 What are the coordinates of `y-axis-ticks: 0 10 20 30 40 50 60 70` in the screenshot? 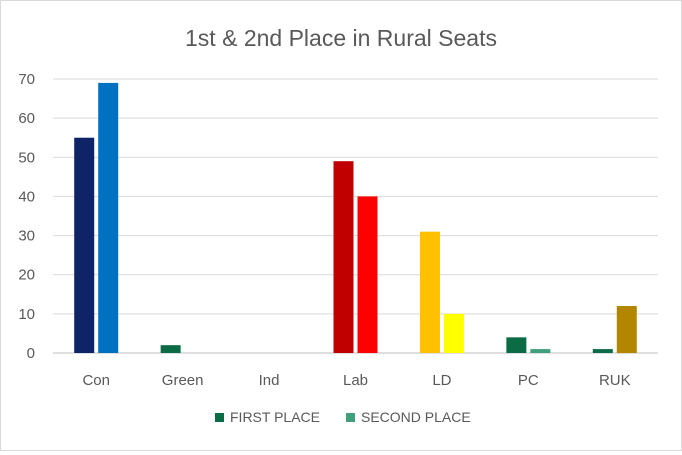 It's located at (26, 216).